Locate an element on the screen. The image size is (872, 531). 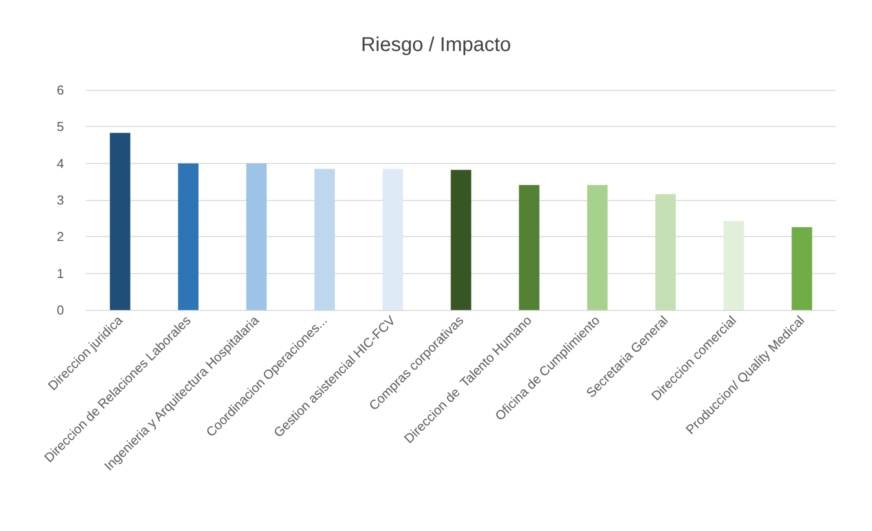
y-tick-label: 2 is located at coordinates (60, 236).